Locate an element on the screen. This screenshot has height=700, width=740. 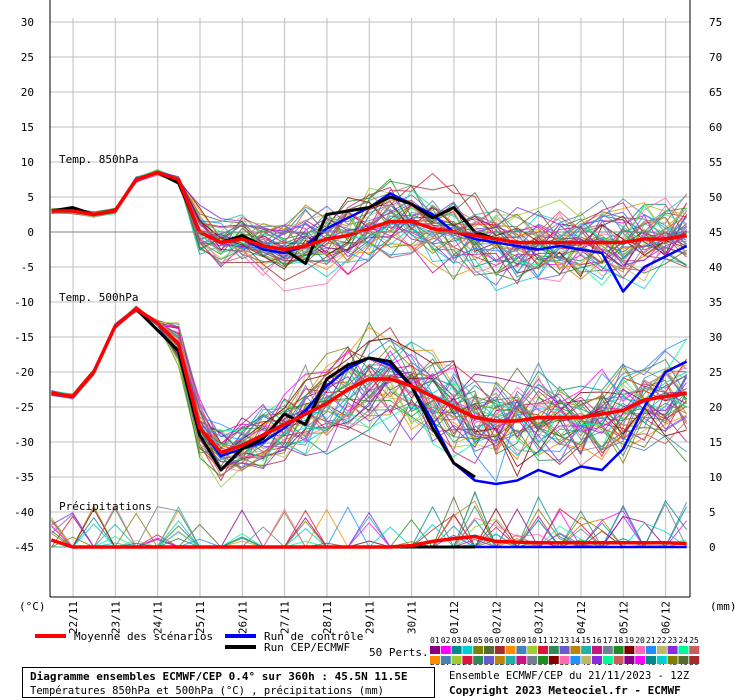
left-tick-label: 25 is located at coordinates (27, 57).